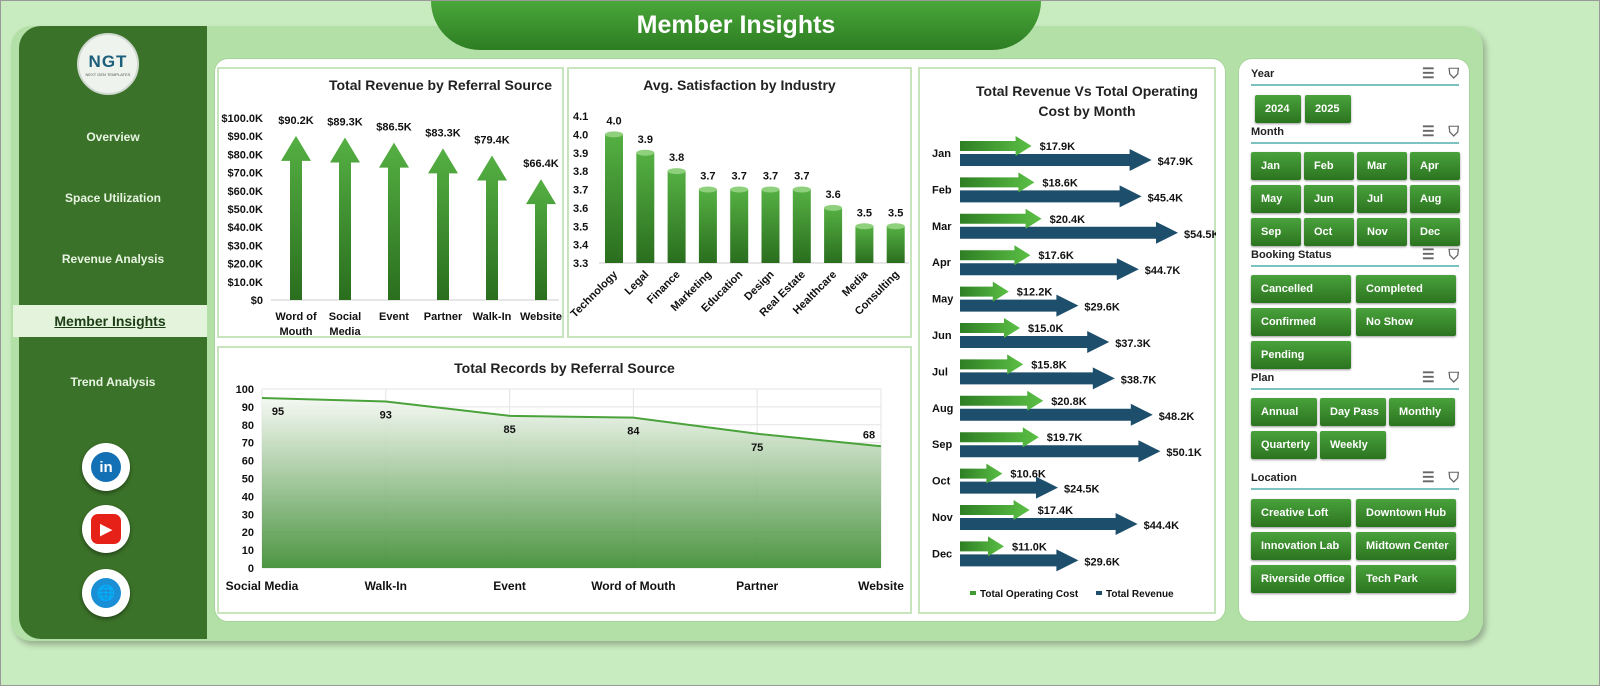 This screenshot has width=1600, height=686. I want to click on slicer-button: May, so click(1276, 199).